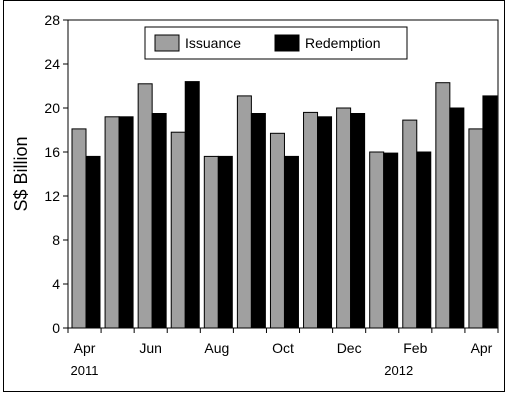 The height and width of the screenshot is (395, 510). I want to click on legend: Issuance Redemption, so click(276, 43).